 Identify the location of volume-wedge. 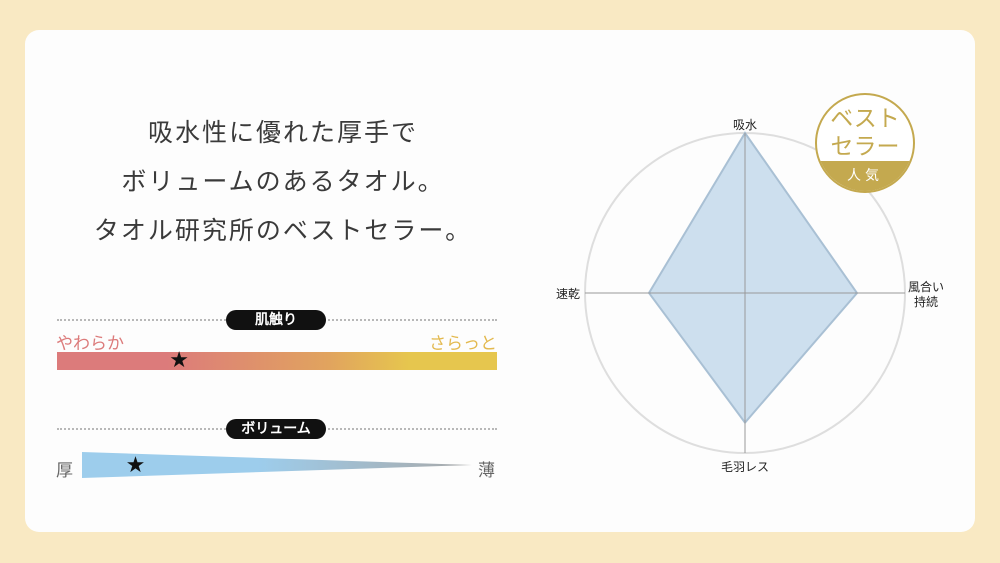
(277, 465).